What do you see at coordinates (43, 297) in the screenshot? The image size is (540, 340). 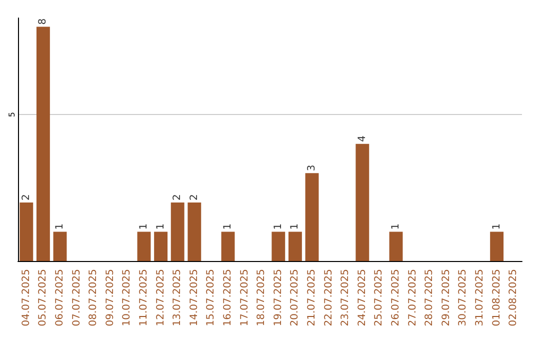 I see `x-tick-label: 05.07.2025` at bounding box center [43, 297].